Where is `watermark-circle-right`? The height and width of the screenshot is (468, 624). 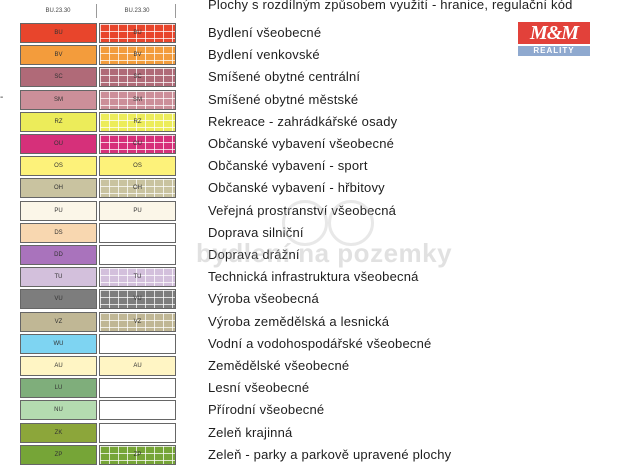
watermark-circle-right is located at coordinates (351, 223).